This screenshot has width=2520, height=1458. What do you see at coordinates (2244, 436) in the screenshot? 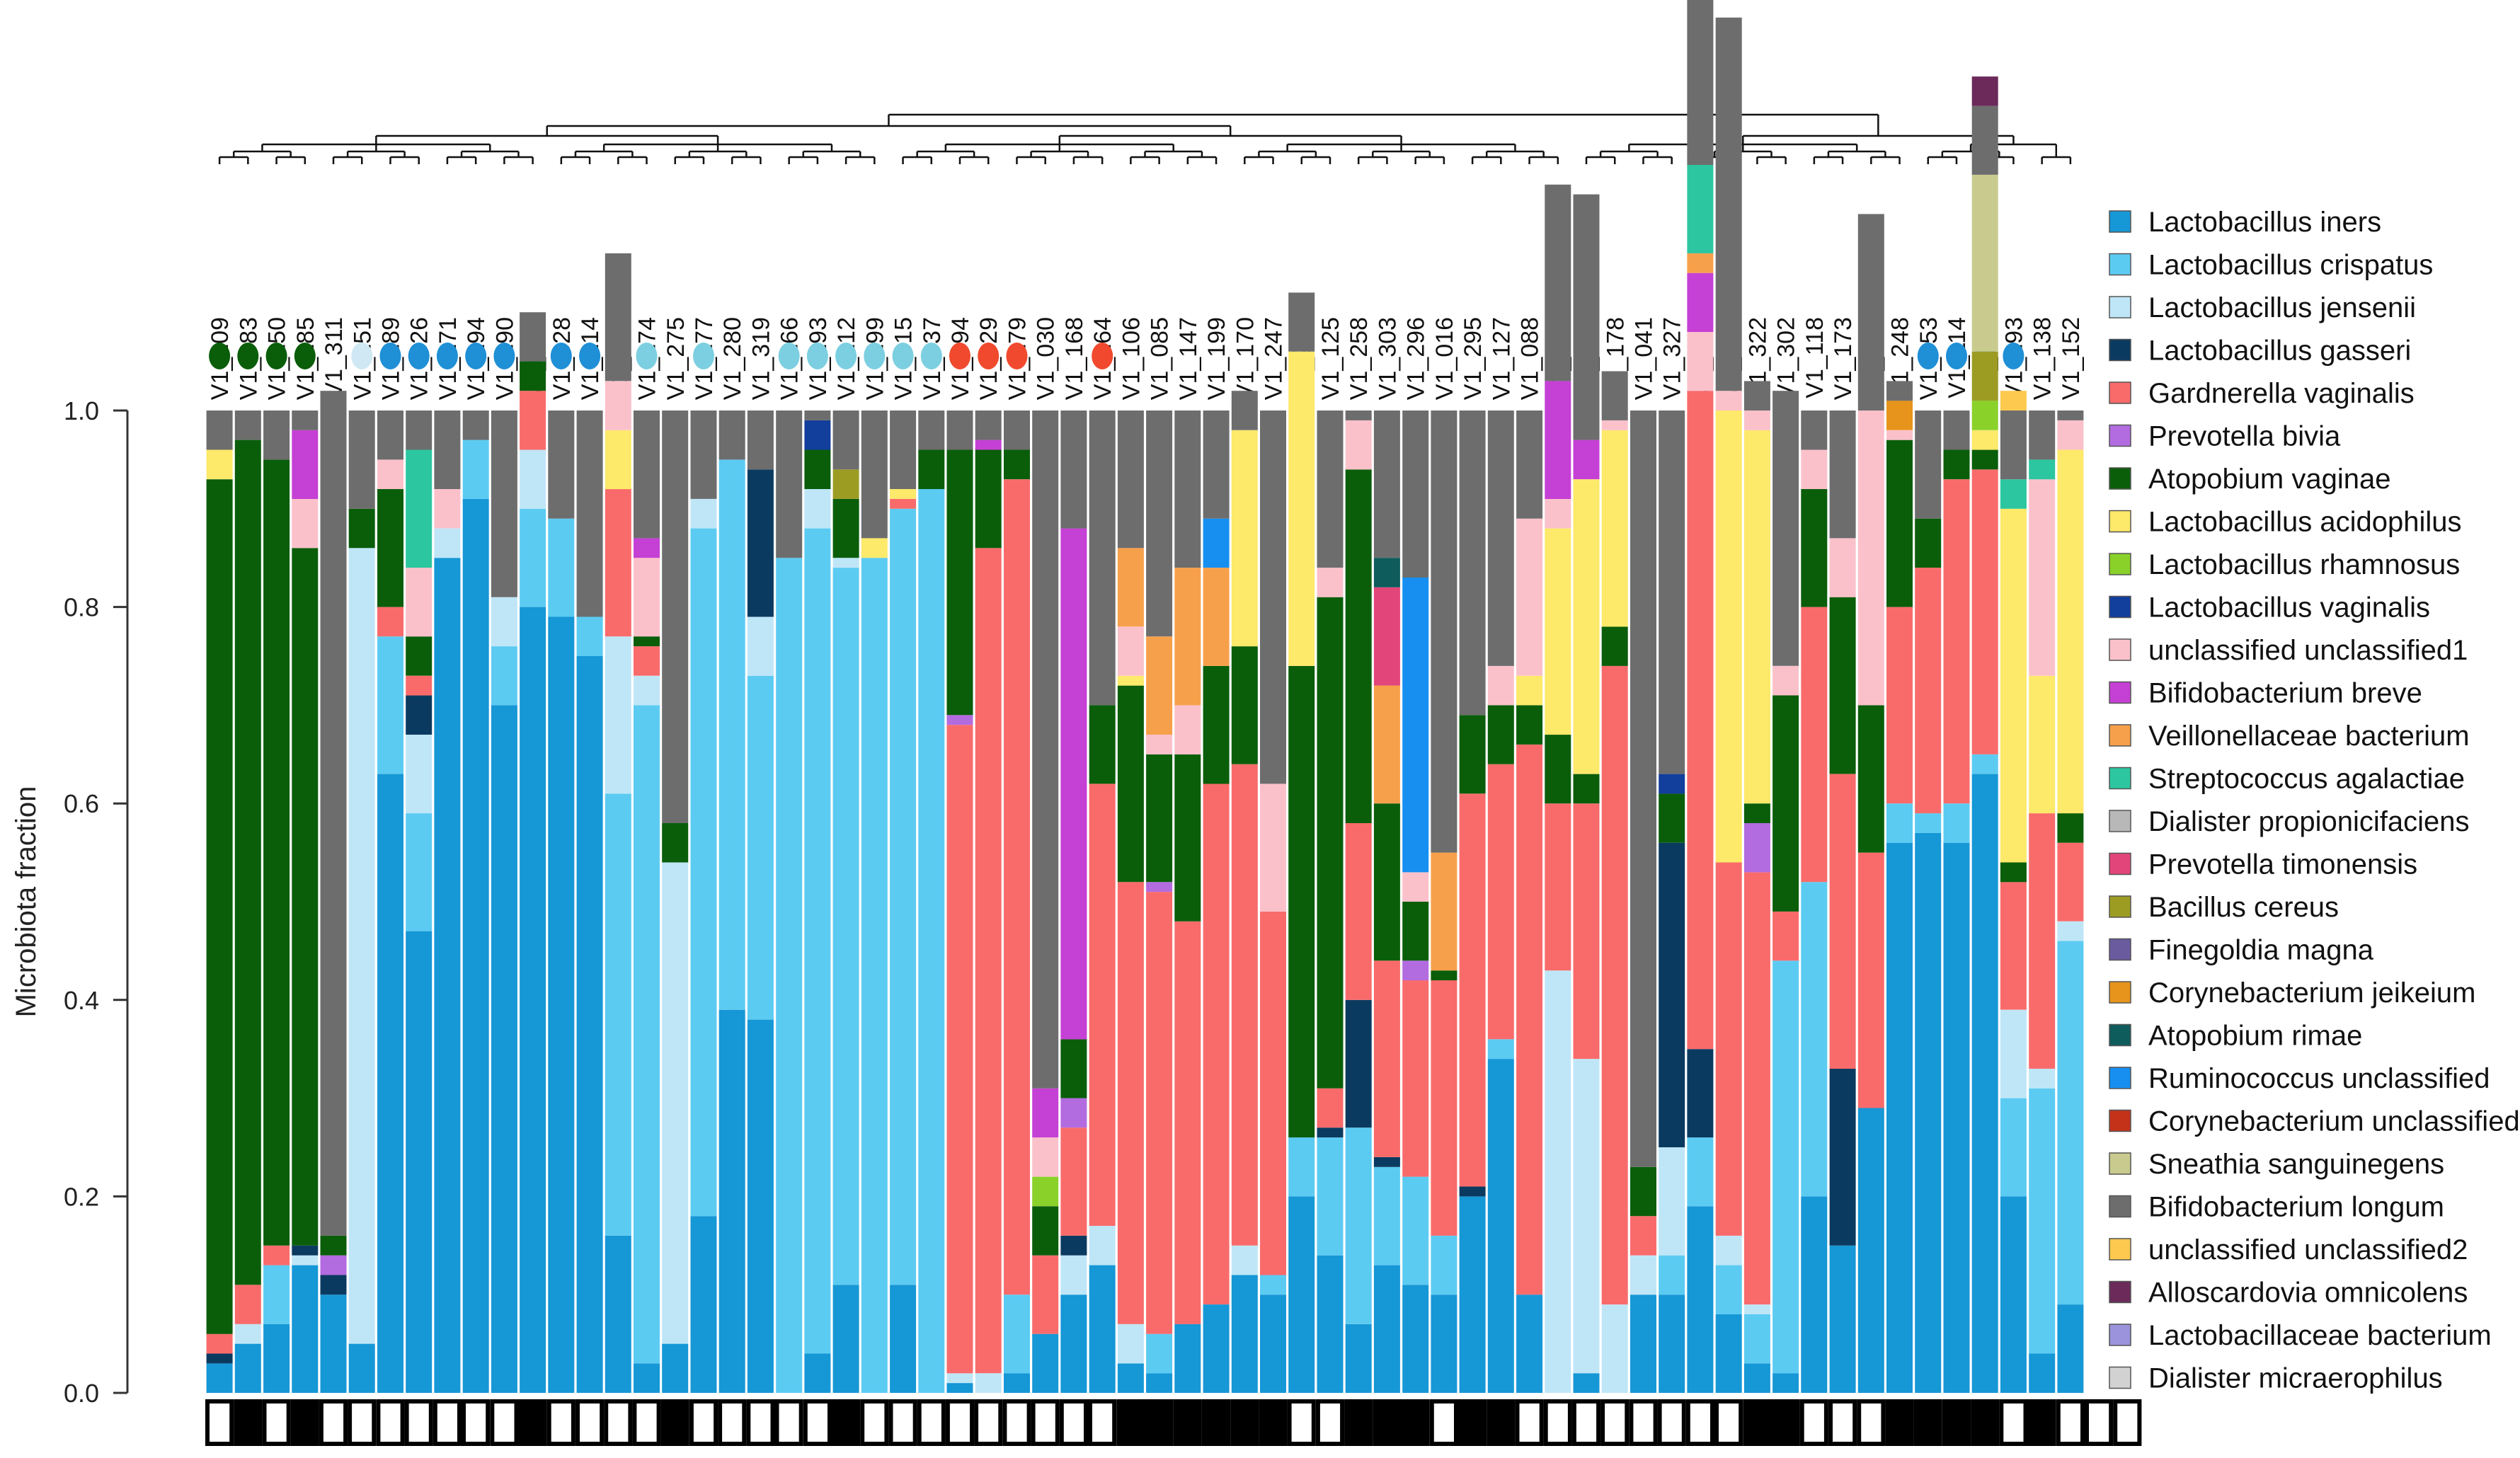
I see `legend-label: Prevotella bivia` at bounding box center [2244, 436].